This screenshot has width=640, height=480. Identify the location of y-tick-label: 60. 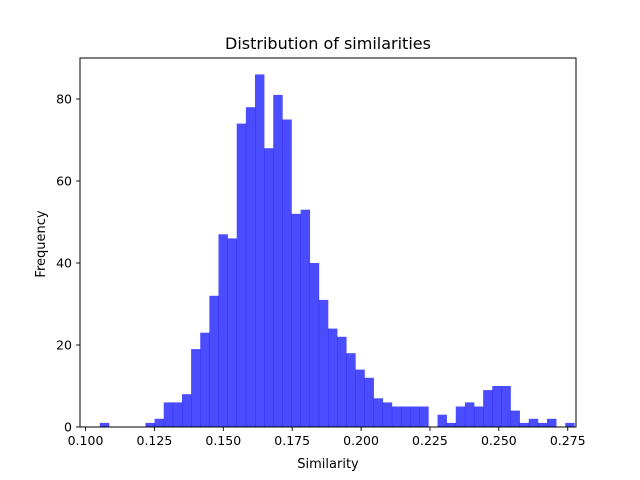
(64, 181).